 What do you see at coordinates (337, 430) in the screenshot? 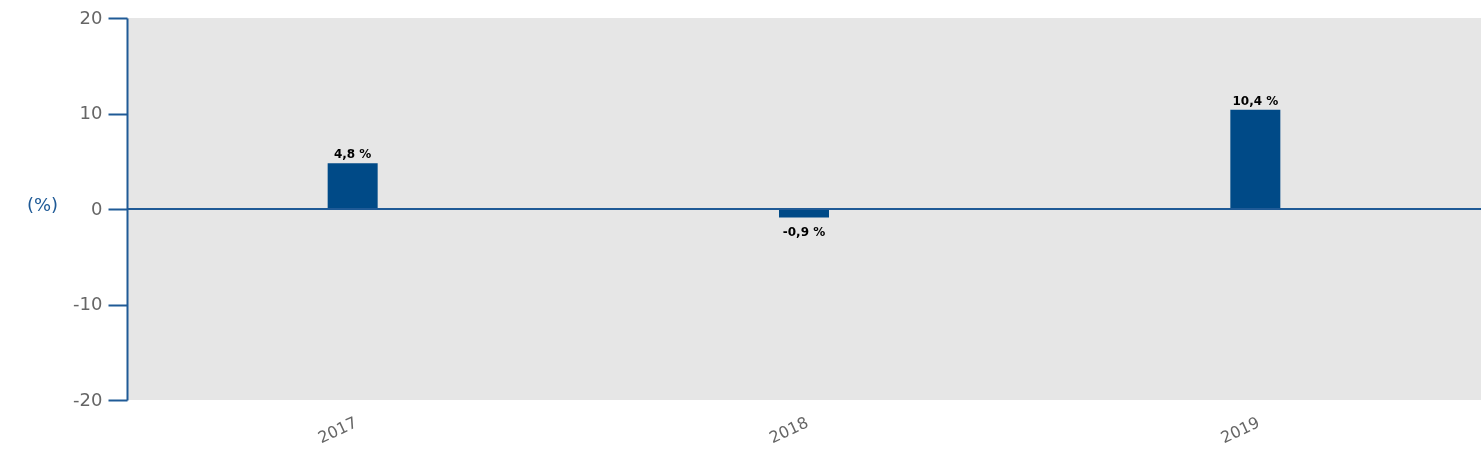
I see `x-tick-label: 2017` at bounding box center [337, 430].